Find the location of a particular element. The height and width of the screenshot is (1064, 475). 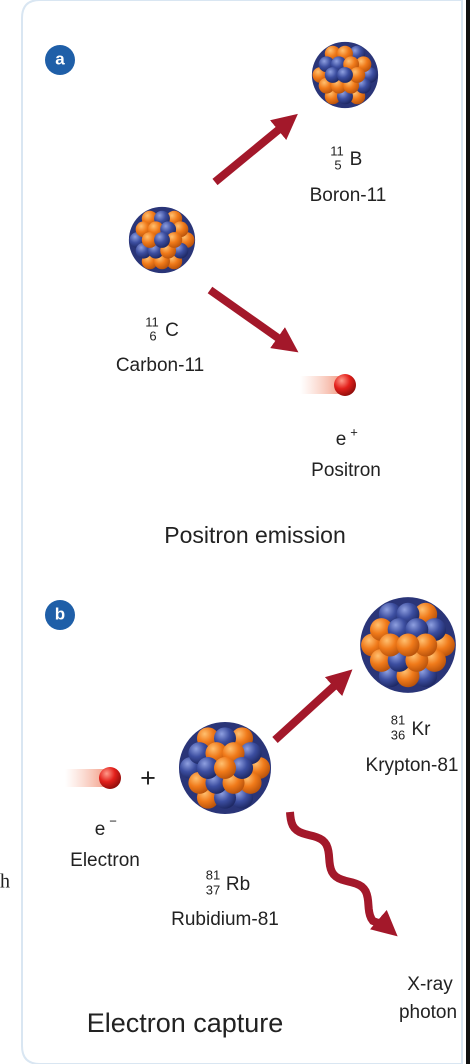

particle-name: Electron is located at coordinates (105, 860).